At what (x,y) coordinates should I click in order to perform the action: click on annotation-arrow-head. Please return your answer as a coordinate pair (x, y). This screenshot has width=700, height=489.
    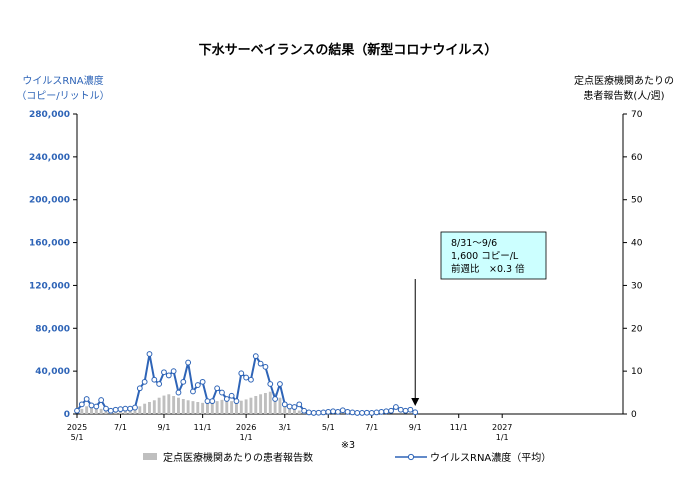
    Looking at the image, I should click on (415, 402).